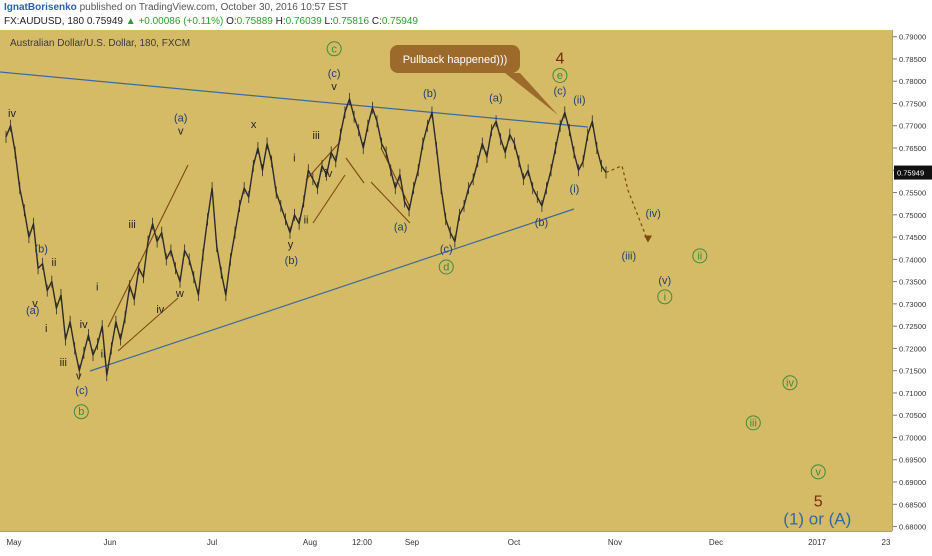 This screenshot has width=932, height=556. I want to click on last-price: 0.75949, so click(104, 21).